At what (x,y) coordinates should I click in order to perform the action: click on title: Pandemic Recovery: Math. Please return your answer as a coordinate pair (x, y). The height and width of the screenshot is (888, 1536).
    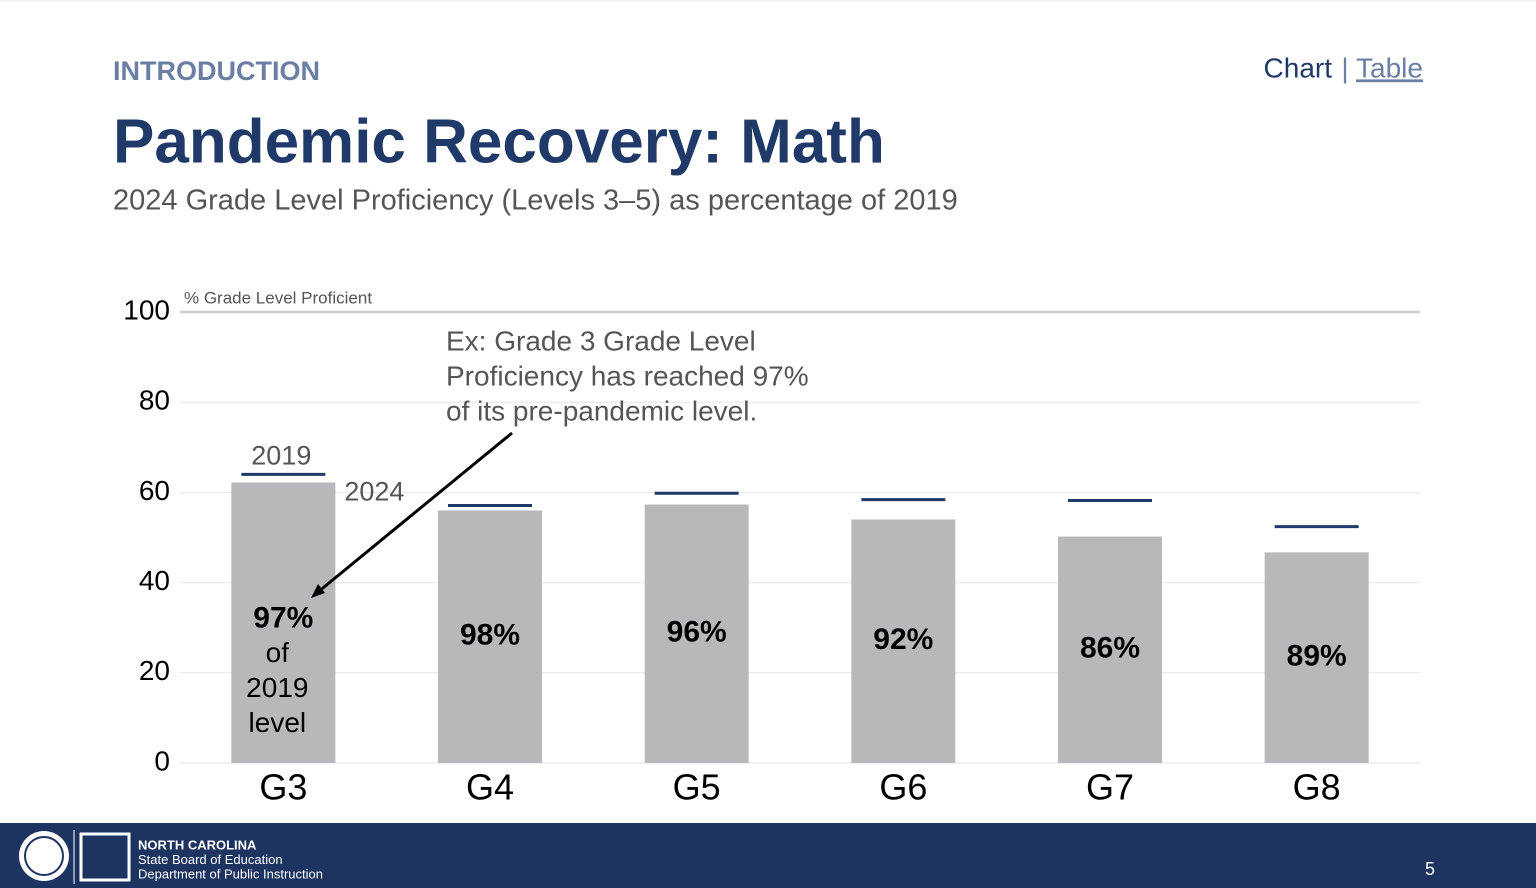
    Looking at the image, I should click on (499, 141).